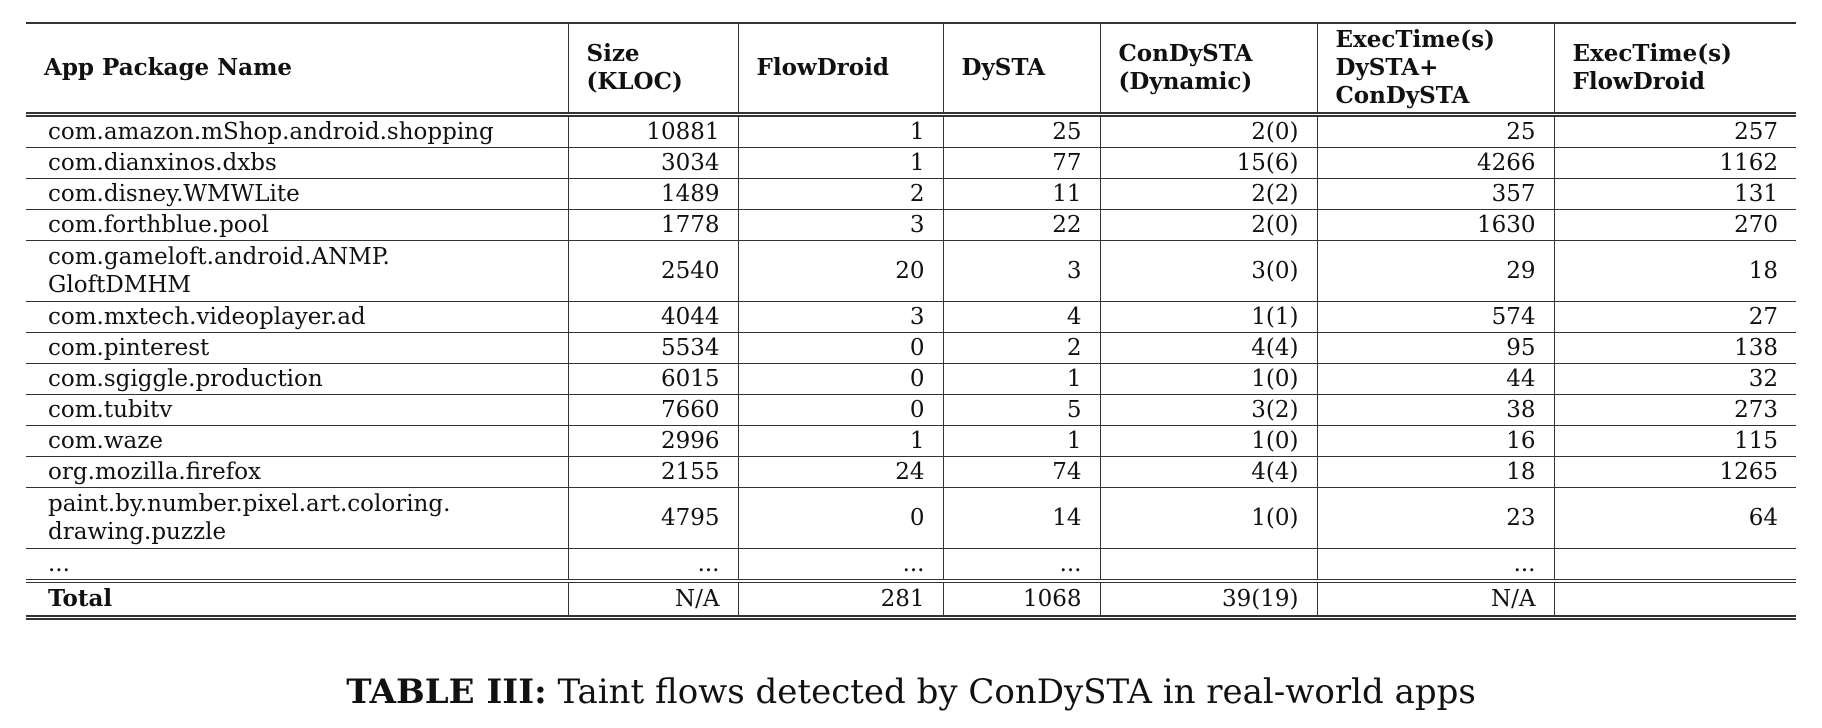 Image resolution: width=1822 pixels, height=728 pixels. Describe the element at coordinates (911, 317) in the screenshot. I see `table-row: com.mxtech.videoplayer.ad 4044 3 4 1(1) 574 27` at that location.